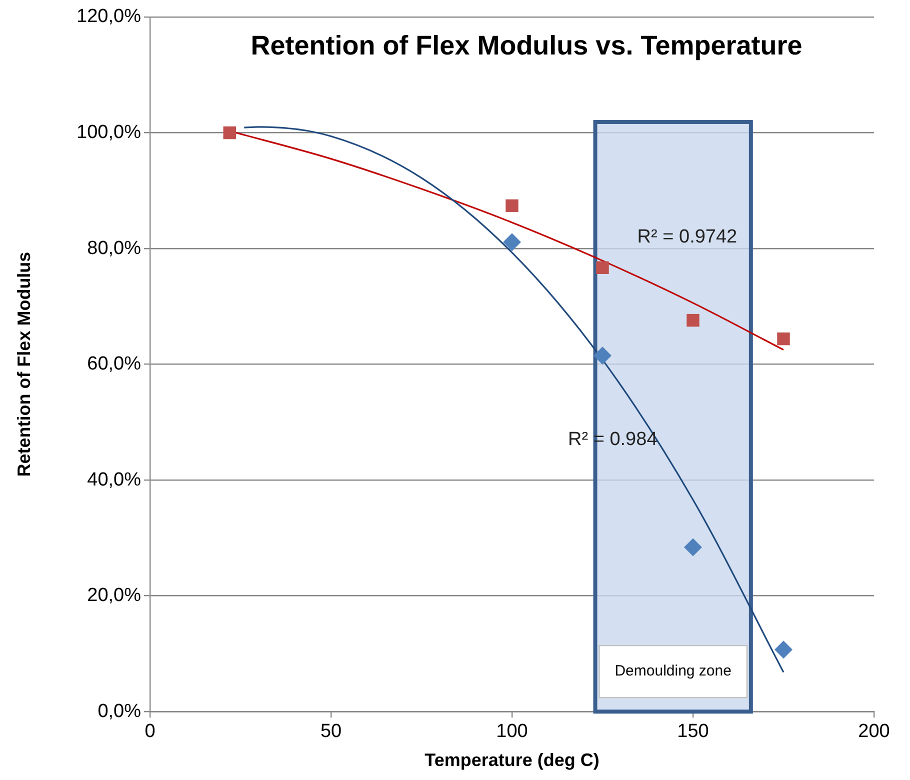 This screenshot has width=910, height=780. What do you see at coordinates (114, 479) in the screenshot?
I see `y-tick-label: 40,0%` at bounding box center [114, 479].